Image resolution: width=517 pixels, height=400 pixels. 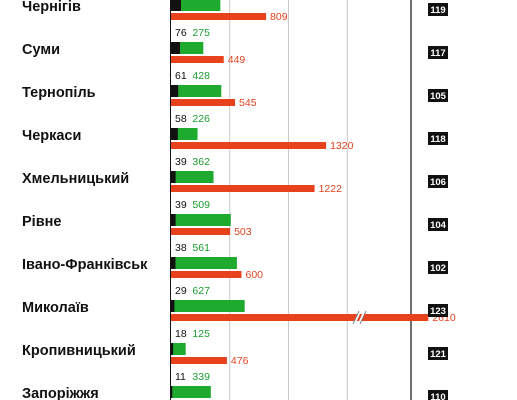 What do you see at coordinates (342, 146) in the screenshot?
I see `red-value: 1320` at bounding box center [342, 146].